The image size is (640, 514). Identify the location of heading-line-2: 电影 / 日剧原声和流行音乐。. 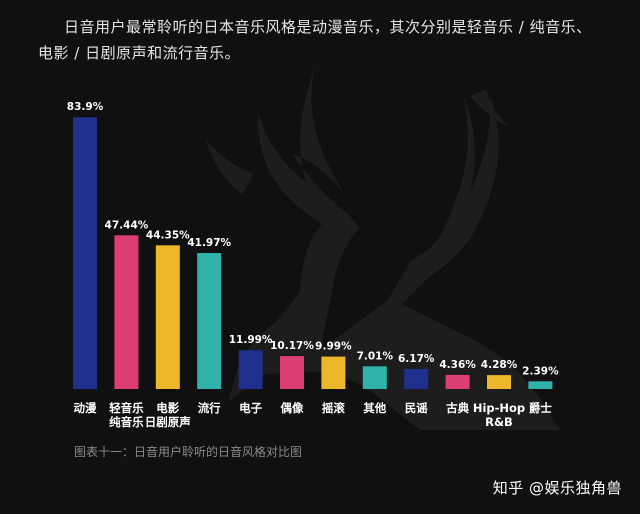
(139, 53).